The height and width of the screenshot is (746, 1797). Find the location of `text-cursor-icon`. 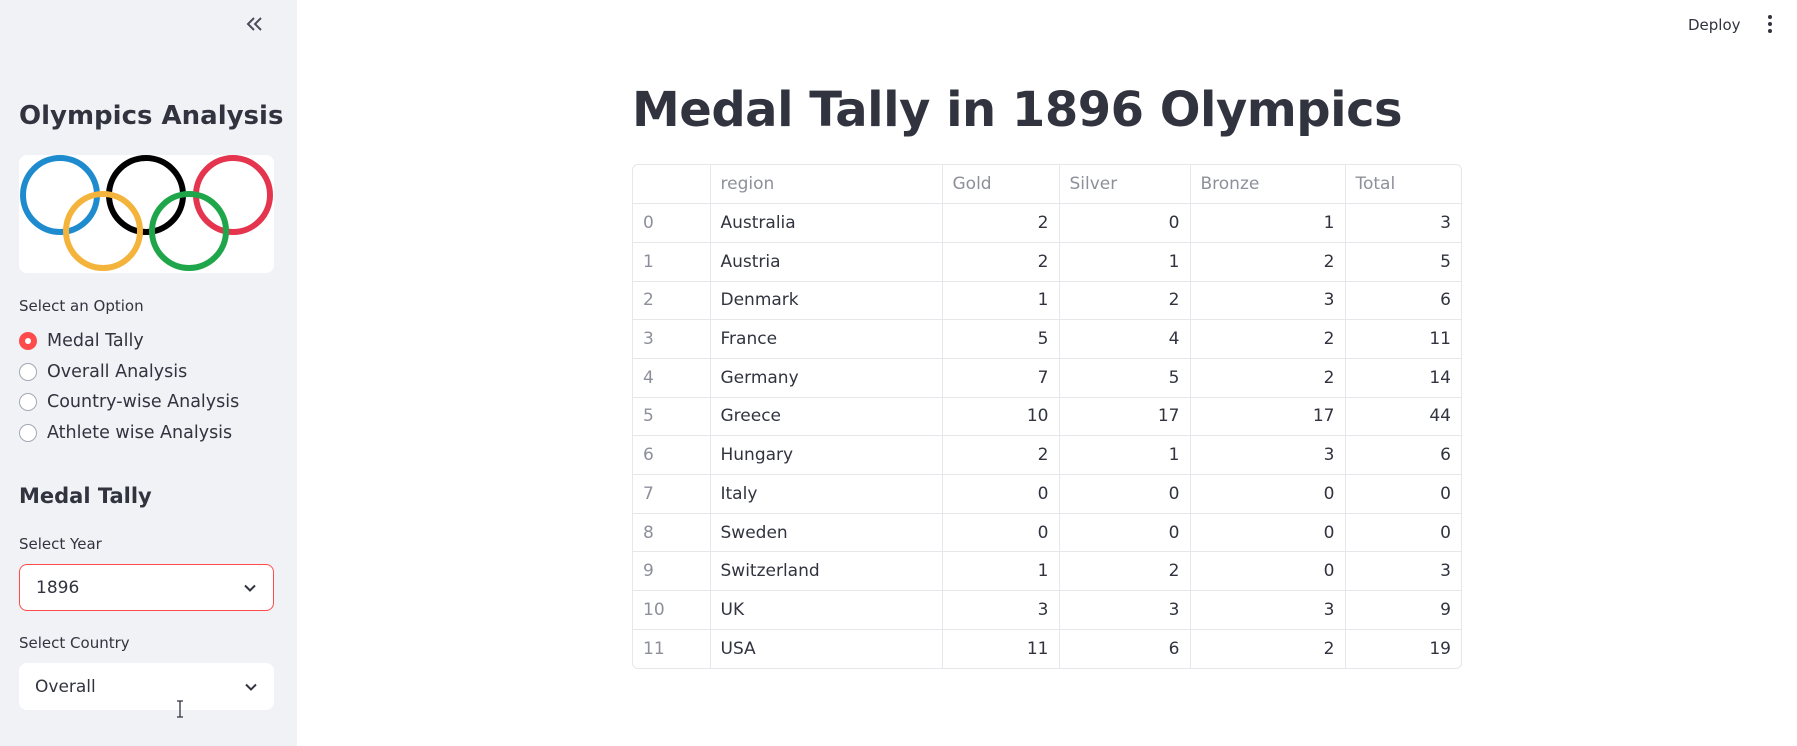

text-cursor-icon is located at coordinates (180, 709).